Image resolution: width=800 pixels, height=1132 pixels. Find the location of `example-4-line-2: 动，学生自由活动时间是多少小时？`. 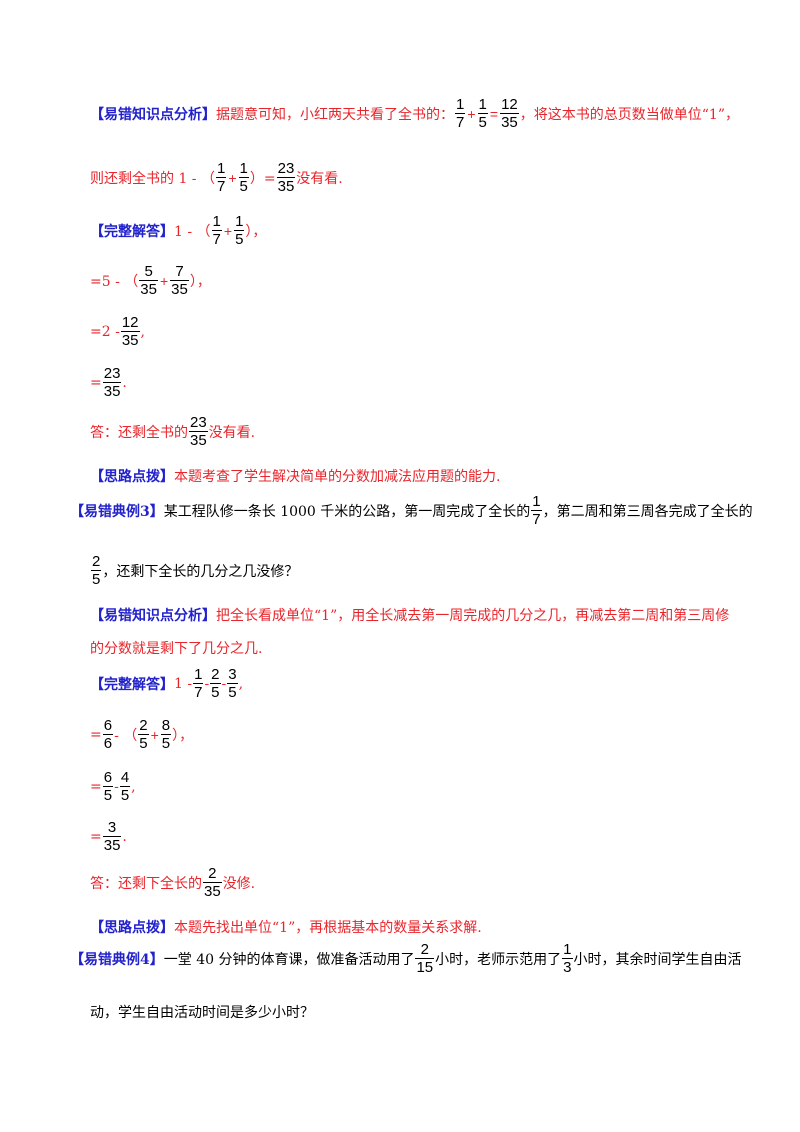

example-4-line-2: 动，学生自由活动时间是多少小时？ is located at coordinates (202, 1013).